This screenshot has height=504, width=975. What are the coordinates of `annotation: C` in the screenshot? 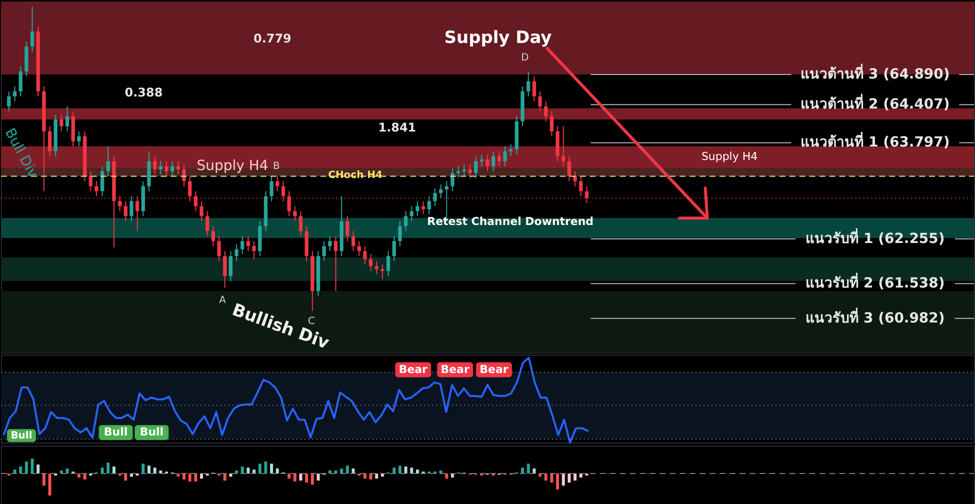 It's located at (311, 321).